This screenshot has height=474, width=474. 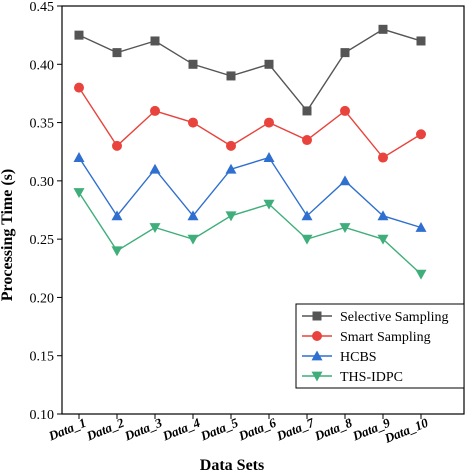 What do you see at coordinates (42, 298) in the screenshot?
I see `y-tick-label: 0.20` at bounding box center [42, 298].